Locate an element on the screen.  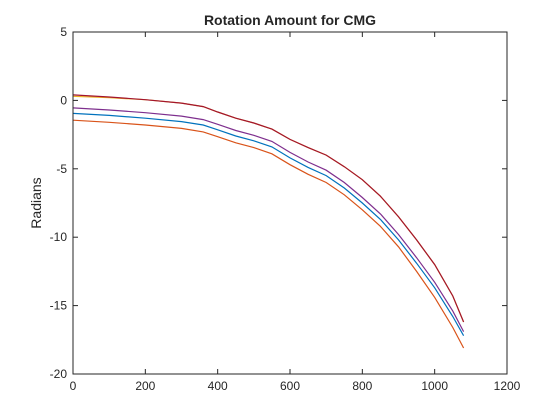
x-tick-label: 1000 is located at coordinates (434, 386).